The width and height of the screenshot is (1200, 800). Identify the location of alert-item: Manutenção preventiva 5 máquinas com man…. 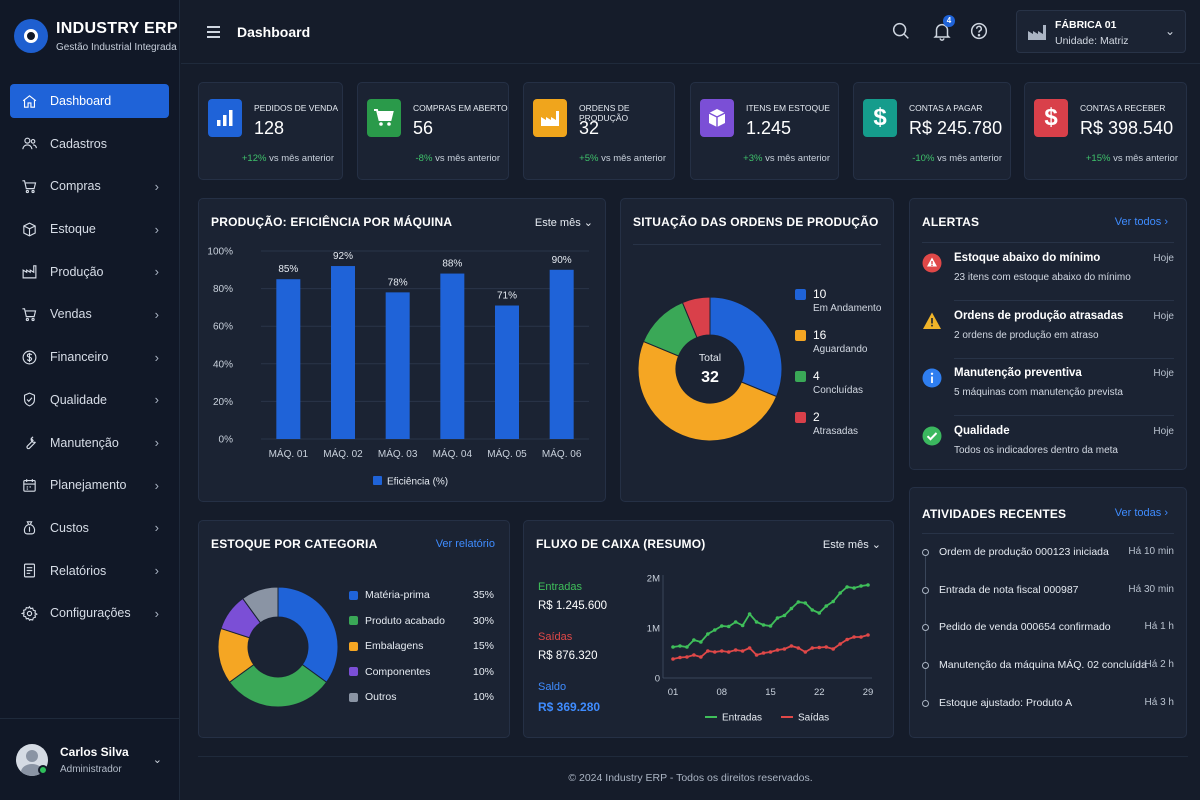
(1048, 388).